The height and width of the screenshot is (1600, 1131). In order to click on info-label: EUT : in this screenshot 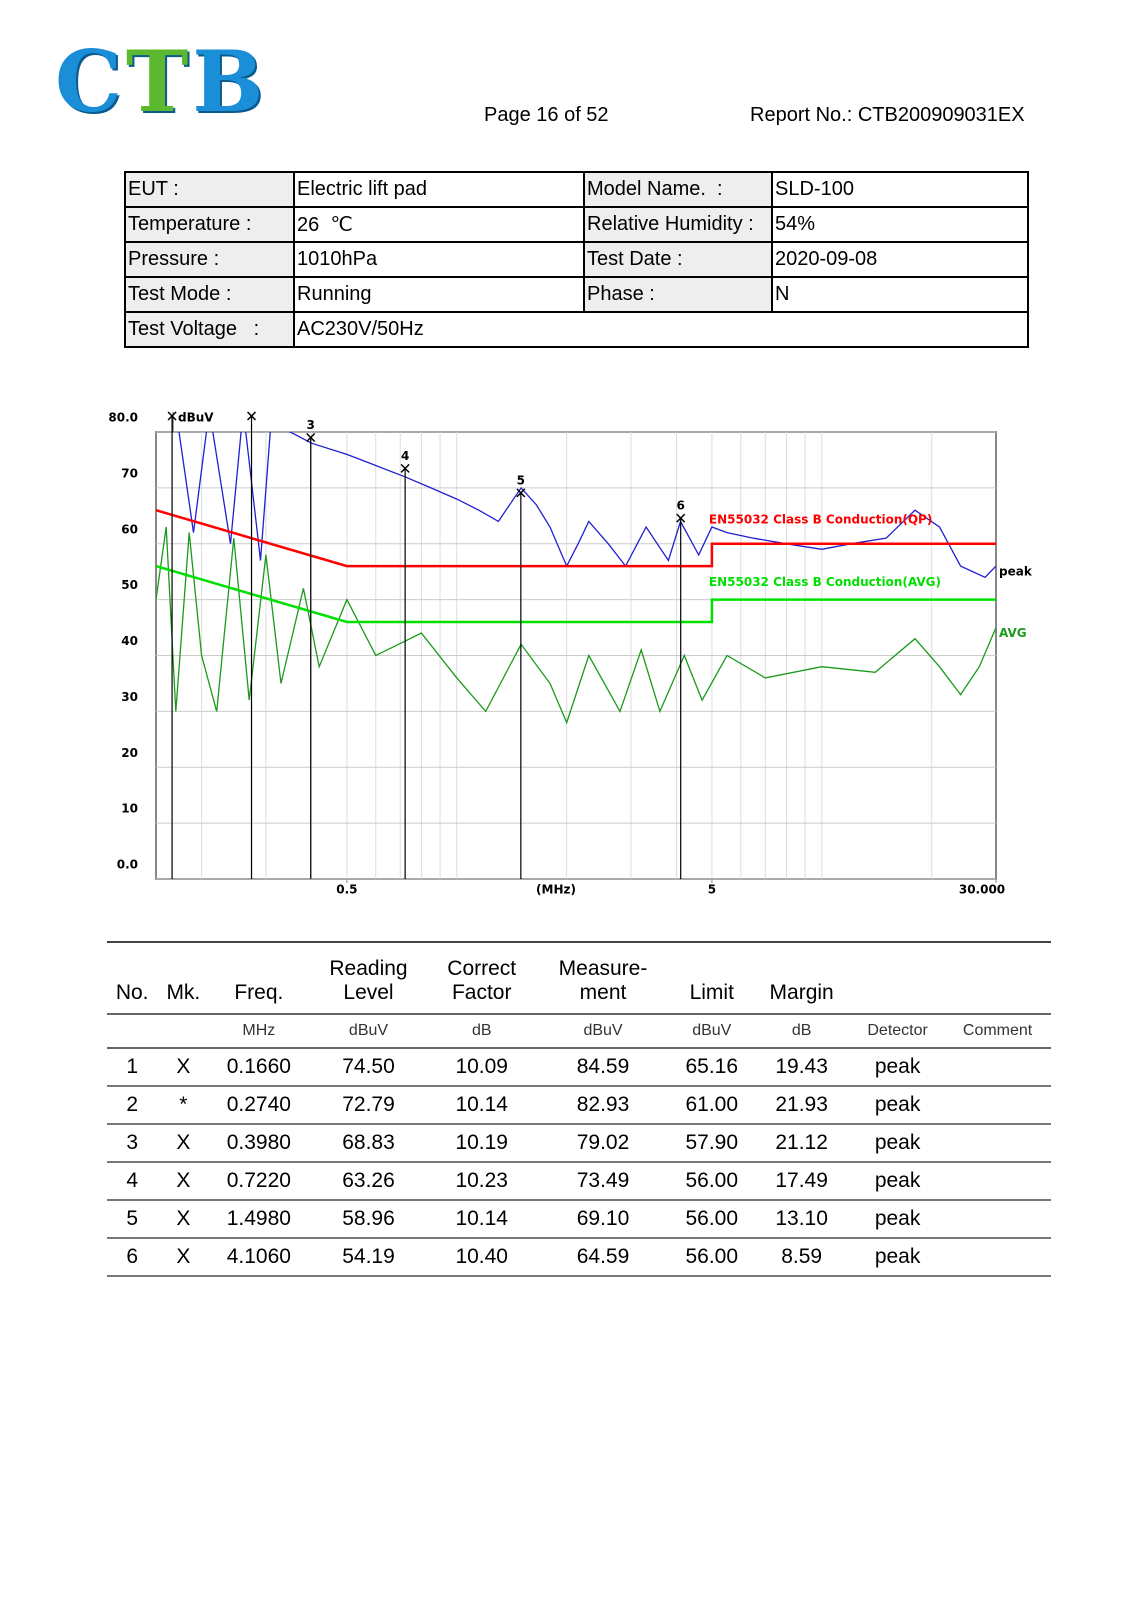, I will do `click(209, 189)`.